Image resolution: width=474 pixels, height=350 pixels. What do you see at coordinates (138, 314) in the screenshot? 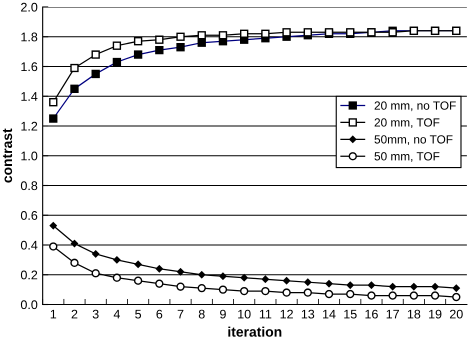
I see `x-tick-label: 5` at bounding box center [138, 314].